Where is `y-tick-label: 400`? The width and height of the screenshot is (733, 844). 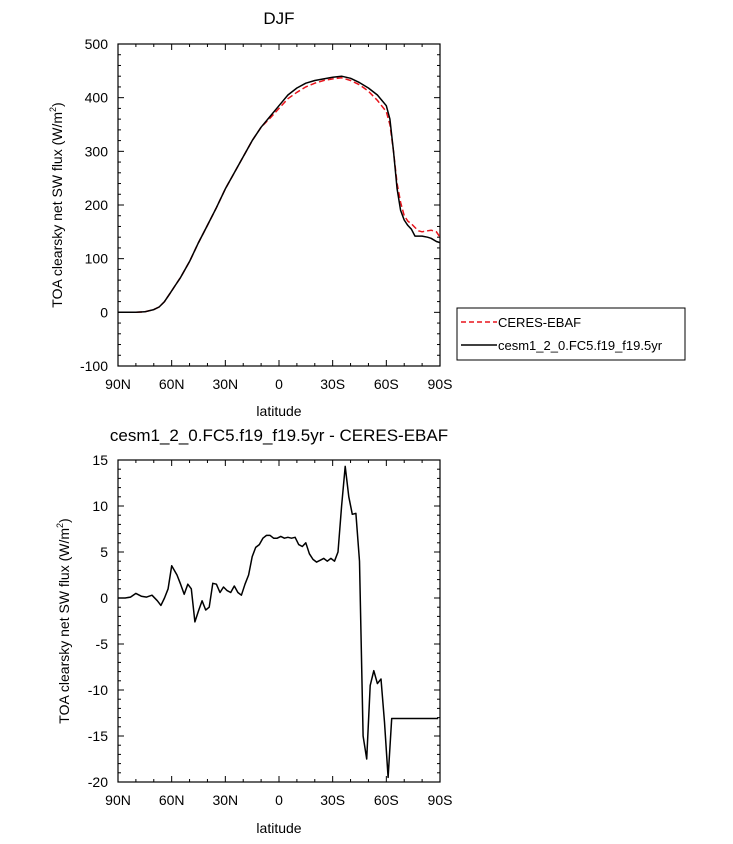
y-tick-label: 400 is located at coordinates (97, 98).